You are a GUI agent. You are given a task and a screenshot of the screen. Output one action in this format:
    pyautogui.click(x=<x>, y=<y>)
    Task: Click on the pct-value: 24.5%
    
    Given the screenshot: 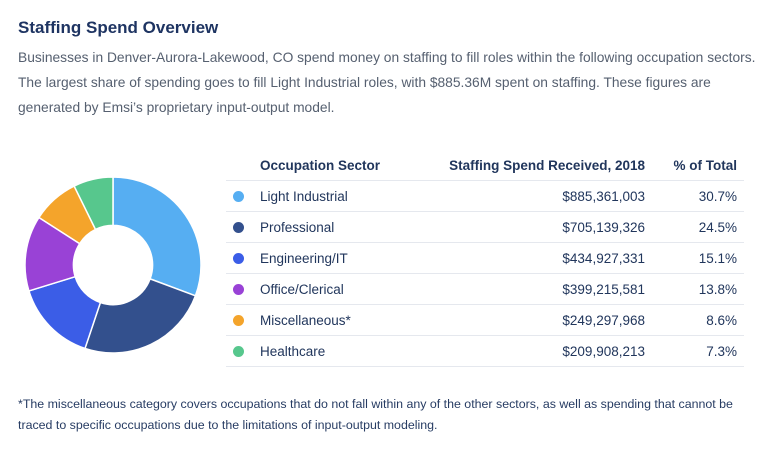 What is the action you would take?
    pyautogui.click(x=717, y=227)
    